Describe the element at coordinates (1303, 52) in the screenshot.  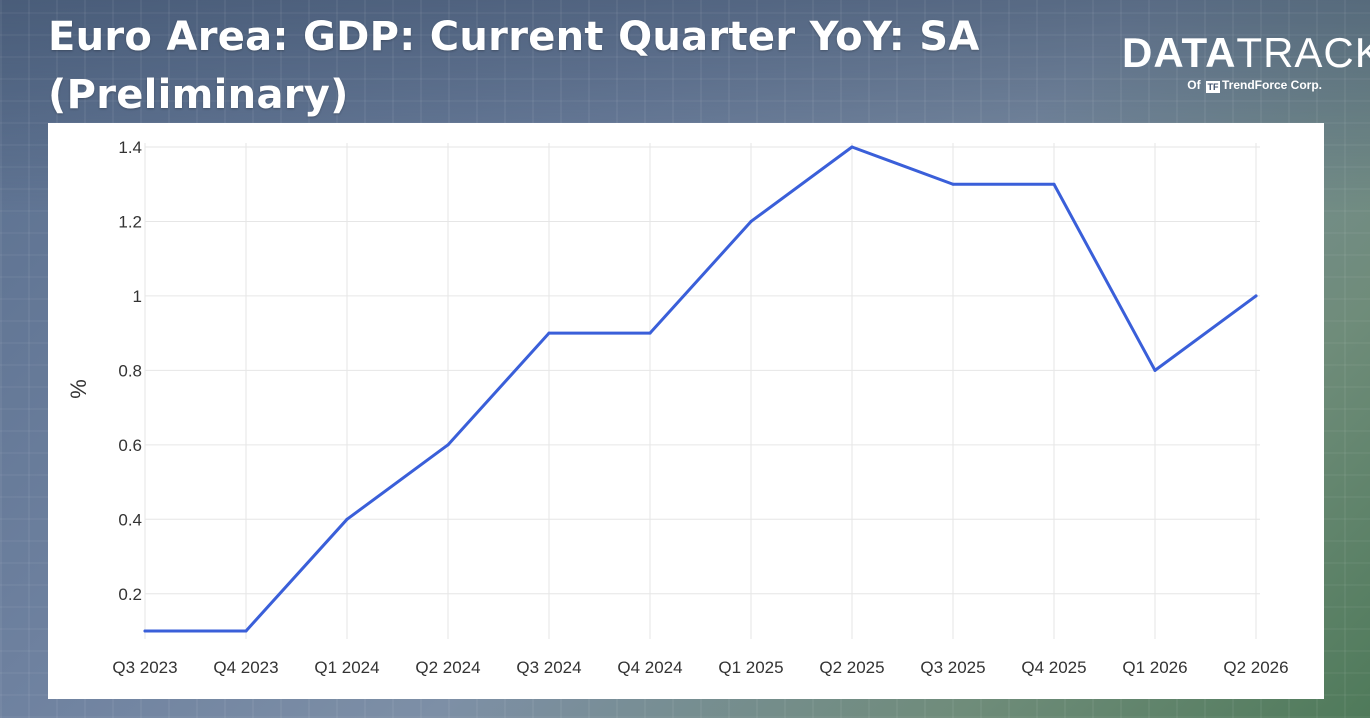
I see `logo-wordmark-thin: TRACK` at that location.